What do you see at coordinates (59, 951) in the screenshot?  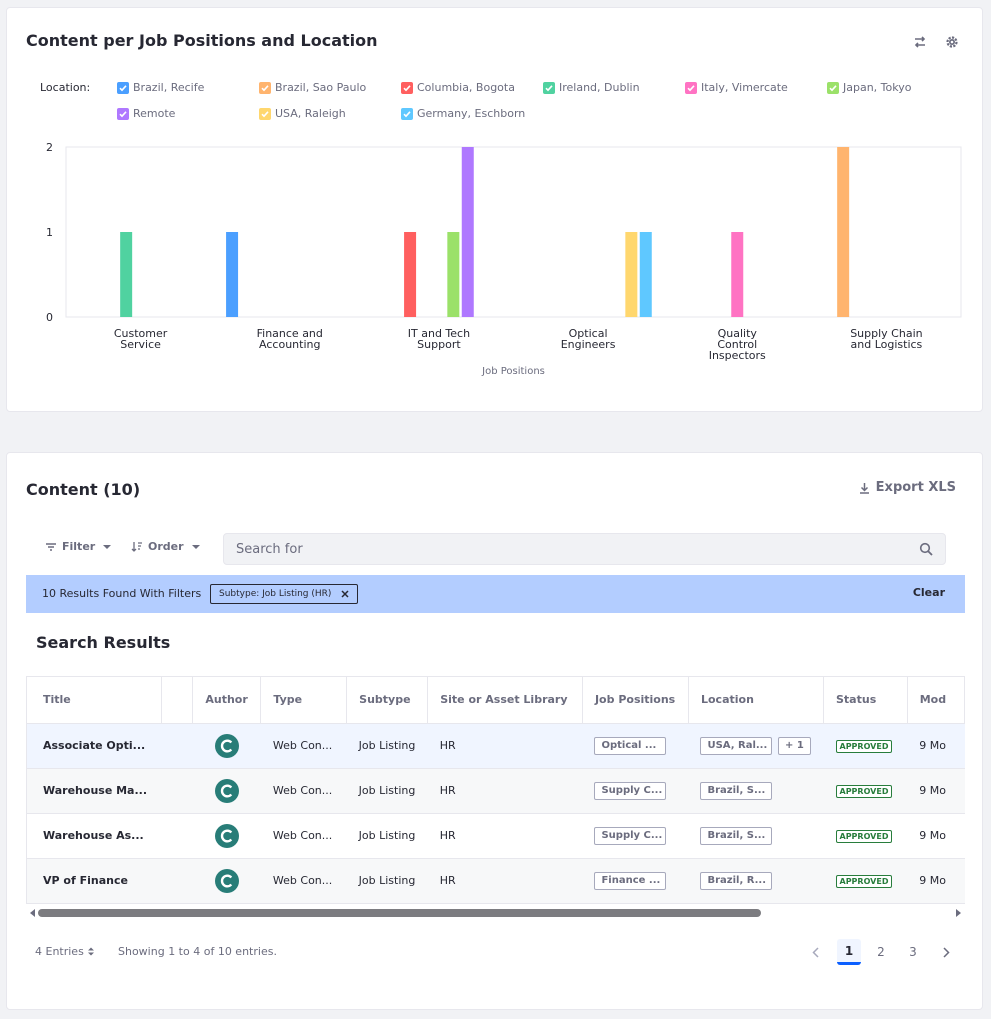 I see `entries-label: 4 Entries` at bounding box center [59, 951].